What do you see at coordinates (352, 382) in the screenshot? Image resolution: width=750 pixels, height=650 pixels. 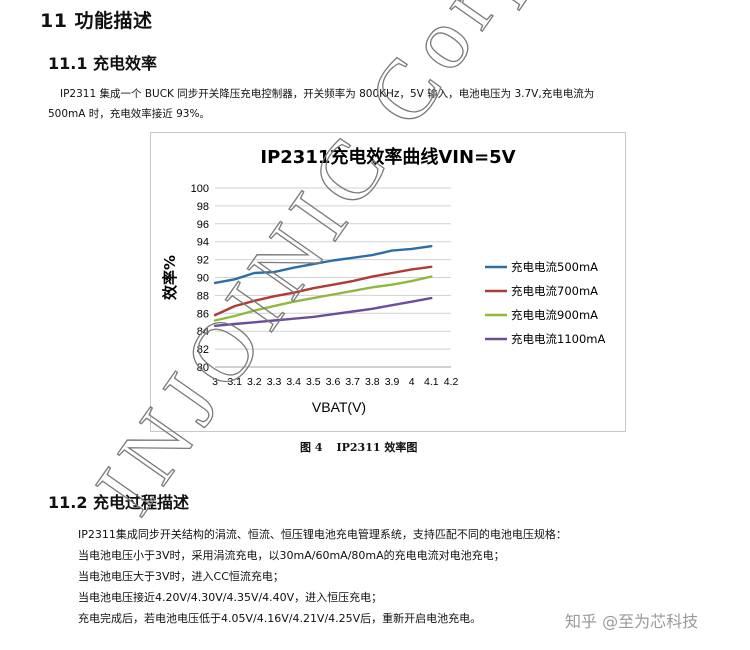 I see `x-tick-label: 3.7` at bounding box center [352, 382].